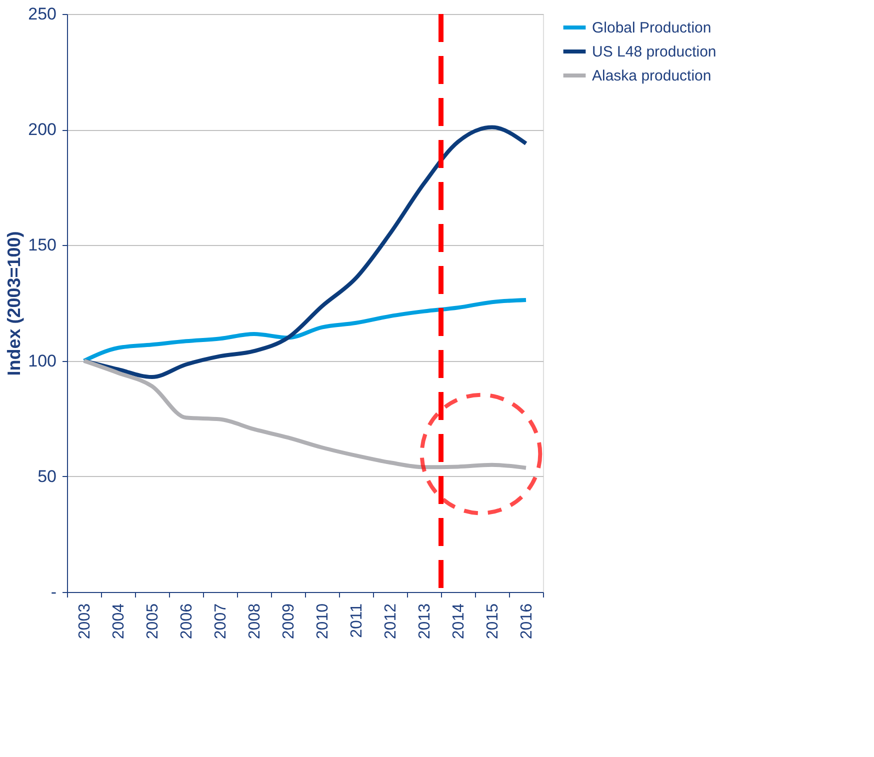 Image resolution: width=874 pixels, height=757 pixels. What do you see at coordinates (255, 621) in the screenshot?
I see `x-tick-label: 2008` at bounding box center [255, 621].